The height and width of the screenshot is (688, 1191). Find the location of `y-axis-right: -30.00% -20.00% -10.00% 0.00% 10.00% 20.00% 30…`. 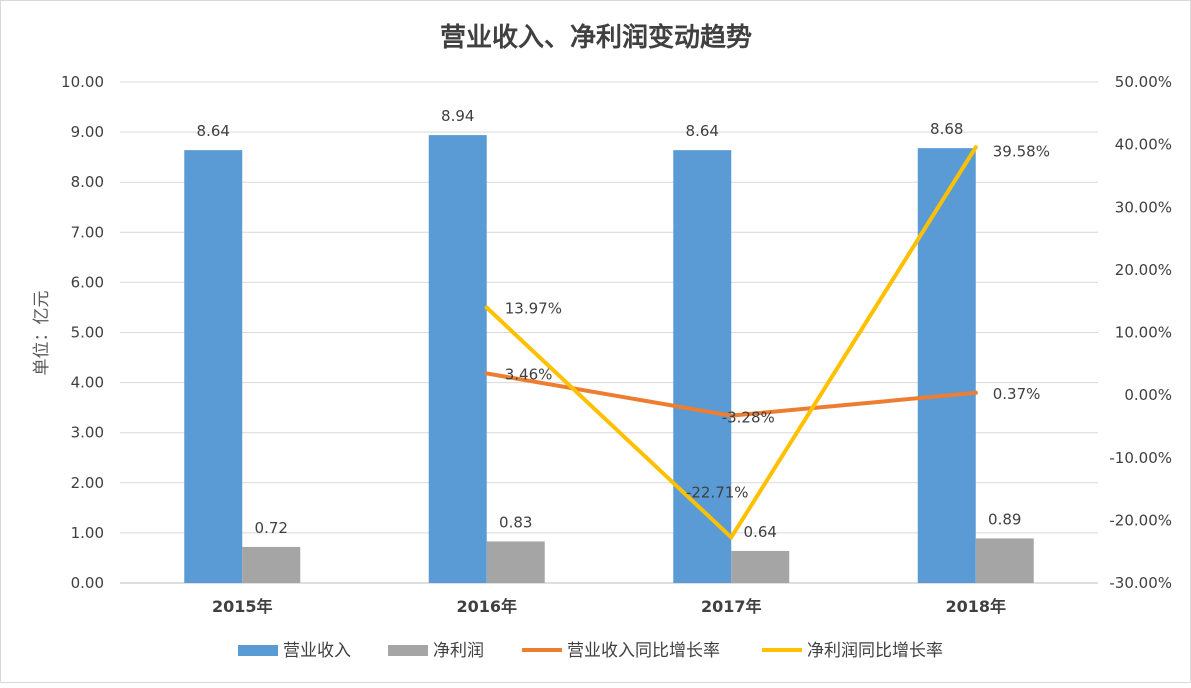

y-axis-right: -30.00% -20.00% -10.00% 0.00% 10.00% 20.00% 30… is located at coordinates (1140, 332).